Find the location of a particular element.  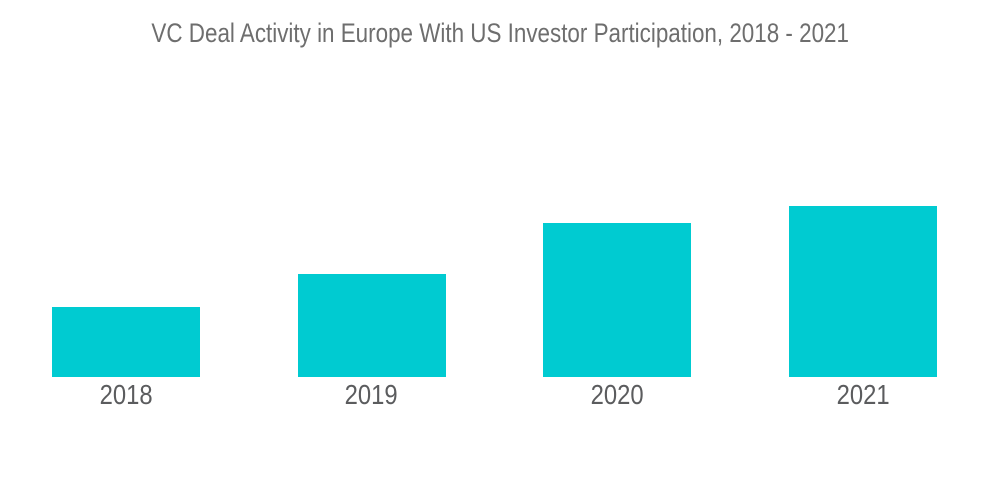

x-tick-label-2021: 2021 is located at coordinates (863, 394).